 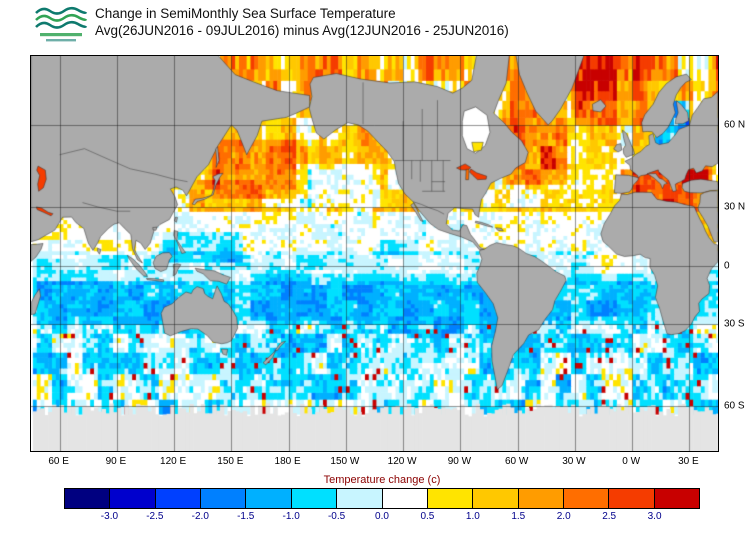 I want to click on x-tick-label: 120 E, so click(x=173, y=461).